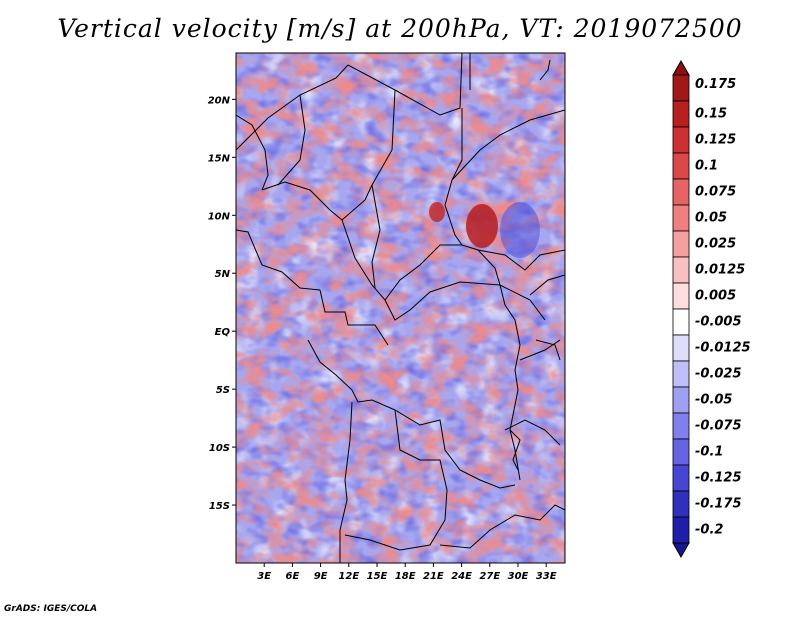  What do you see at coordinates (219, 216) in the screenshot?
I see `lat-tick-label: 10N` at bounding box center [219, 216].